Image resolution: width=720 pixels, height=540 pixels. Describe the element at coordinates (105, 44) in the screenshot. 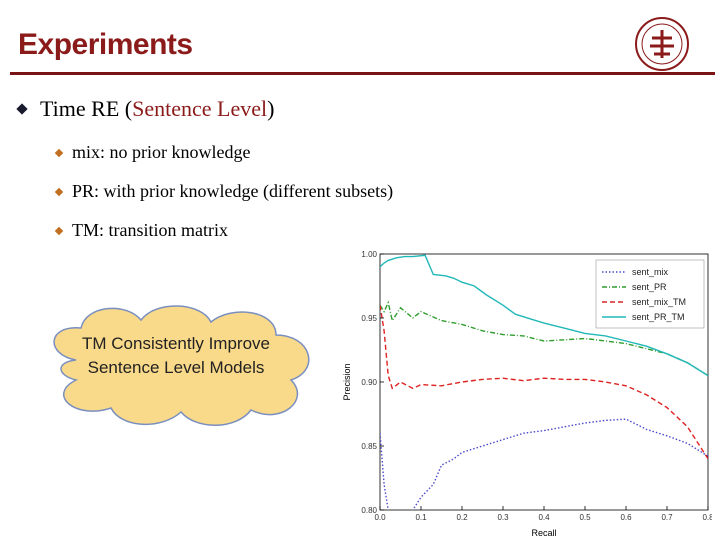

I see `slide-title: Experiments` at that location.